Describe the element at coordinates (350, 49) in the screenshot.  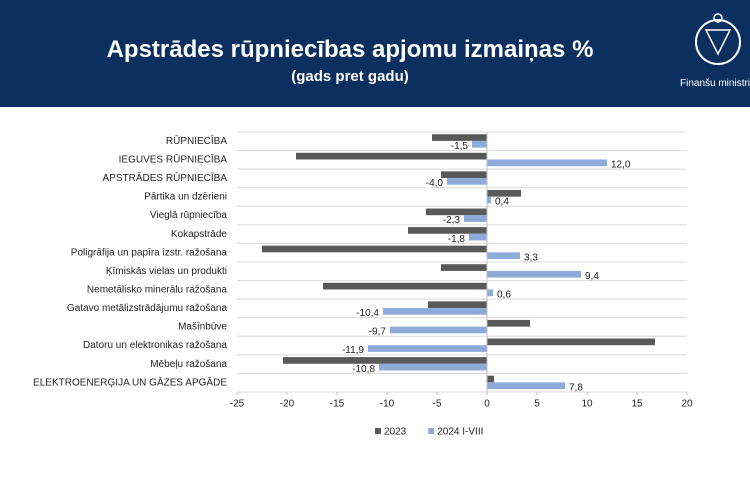
I see `title: Apstrādes rūpniecības apjomu izmaiņas %` at that location.